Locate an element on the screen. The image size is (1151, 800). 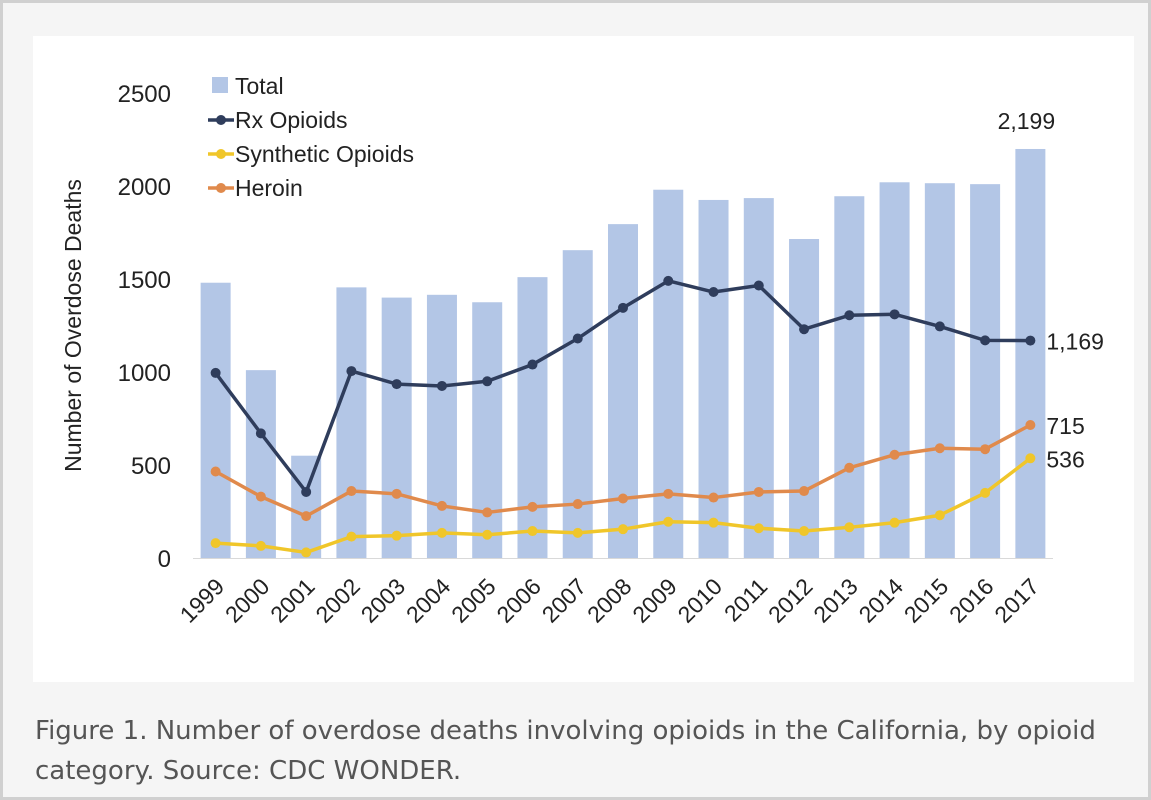
legend-marker-heroin is located at coordinates (221, 188).